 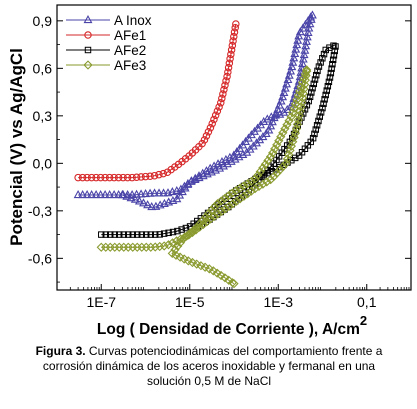 What do you see at coordinates (43, 163) in the screenshot?
I see `y-tick-label: 0,0` at bounding box center [43, 163].